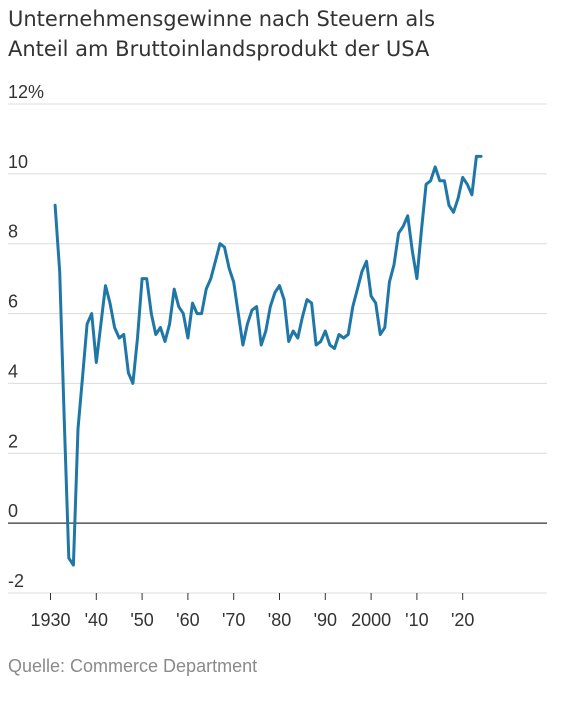 This screenshot has width=562, height=702. I want to click on x-tick-label: '60, so click(187, 620).